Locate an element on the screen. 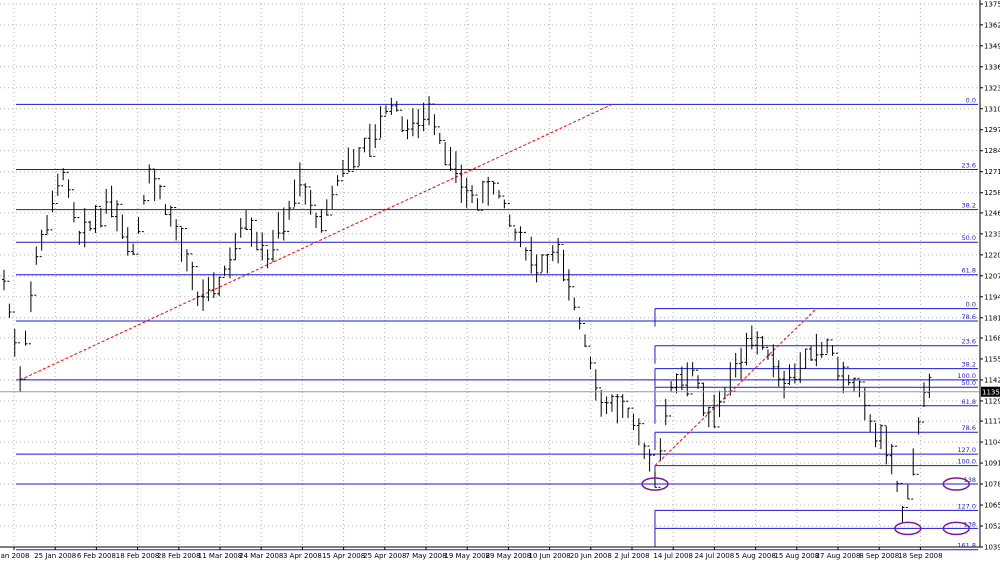 This screenshot has width=1000, height=567. x-tick-label: 28 Feb 2008 is located at coordinates (179, 556).